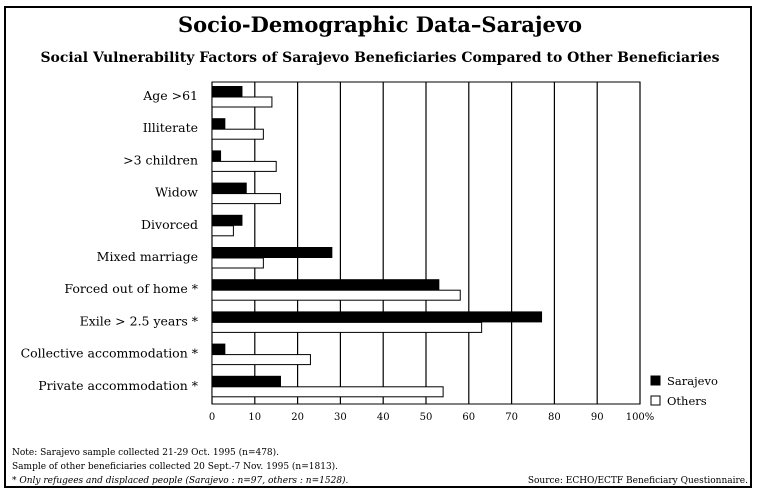 Image resolution: width=760 pixels, height=492 pixels. Describe the element at coordinates (212, 417) in the screenshot. I see `x-tick-label: 0` at that location.